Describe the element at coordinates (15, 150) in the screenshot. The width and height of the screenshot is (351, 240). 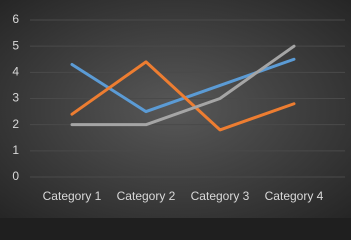
I see `y-tick-label: 1` at that location.